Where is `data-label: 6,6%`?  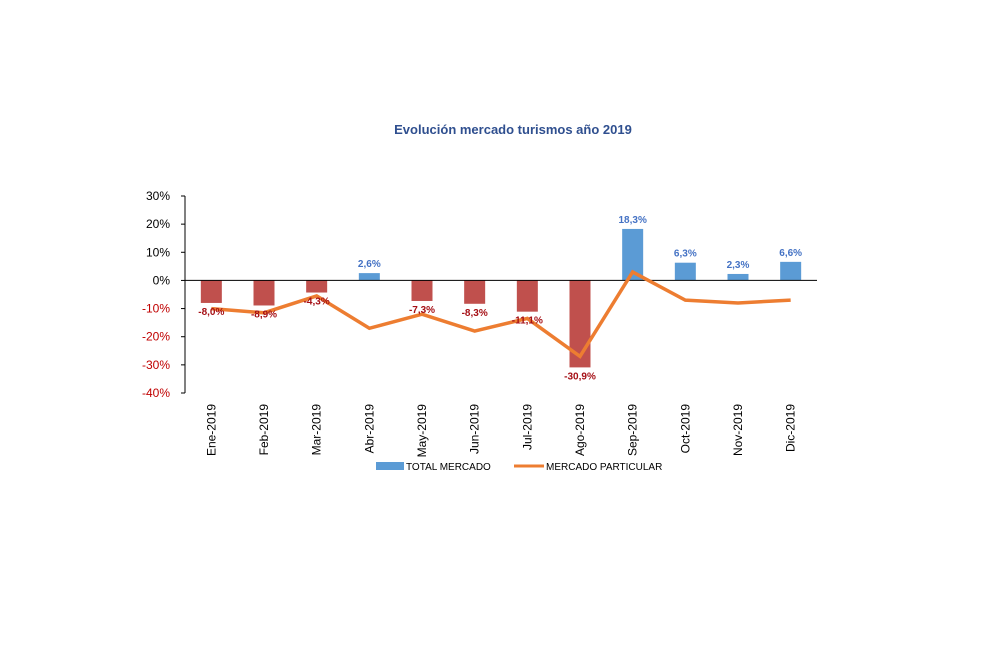
data-label: 6,6% is located at coordinates (790, 253).